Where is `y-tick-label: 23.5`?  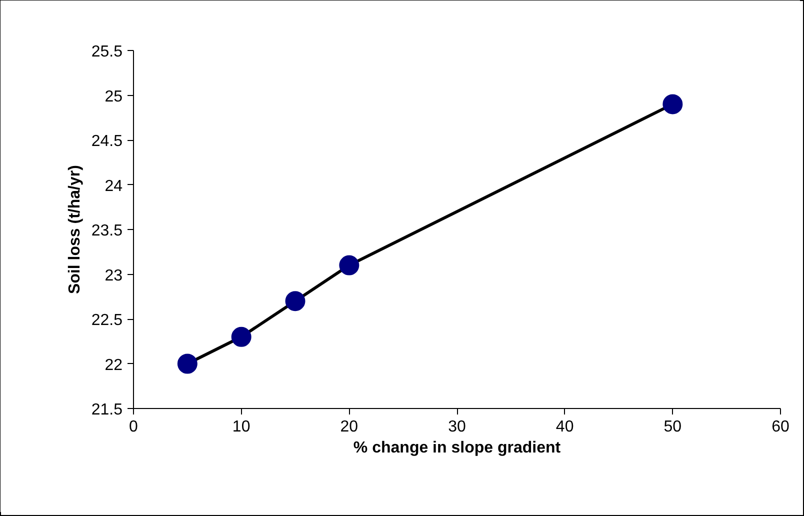 y-tick-label: 23.5 is located at coordinates (107, 231).